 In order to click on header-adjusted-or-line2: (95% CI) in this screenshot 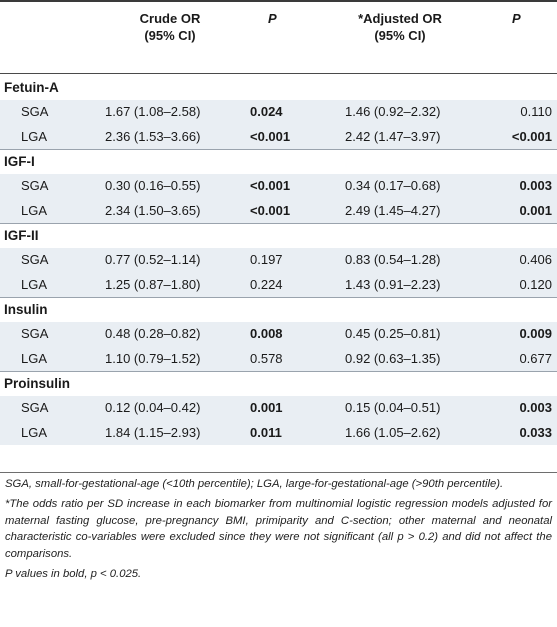, I will do `click(400, 35)`.